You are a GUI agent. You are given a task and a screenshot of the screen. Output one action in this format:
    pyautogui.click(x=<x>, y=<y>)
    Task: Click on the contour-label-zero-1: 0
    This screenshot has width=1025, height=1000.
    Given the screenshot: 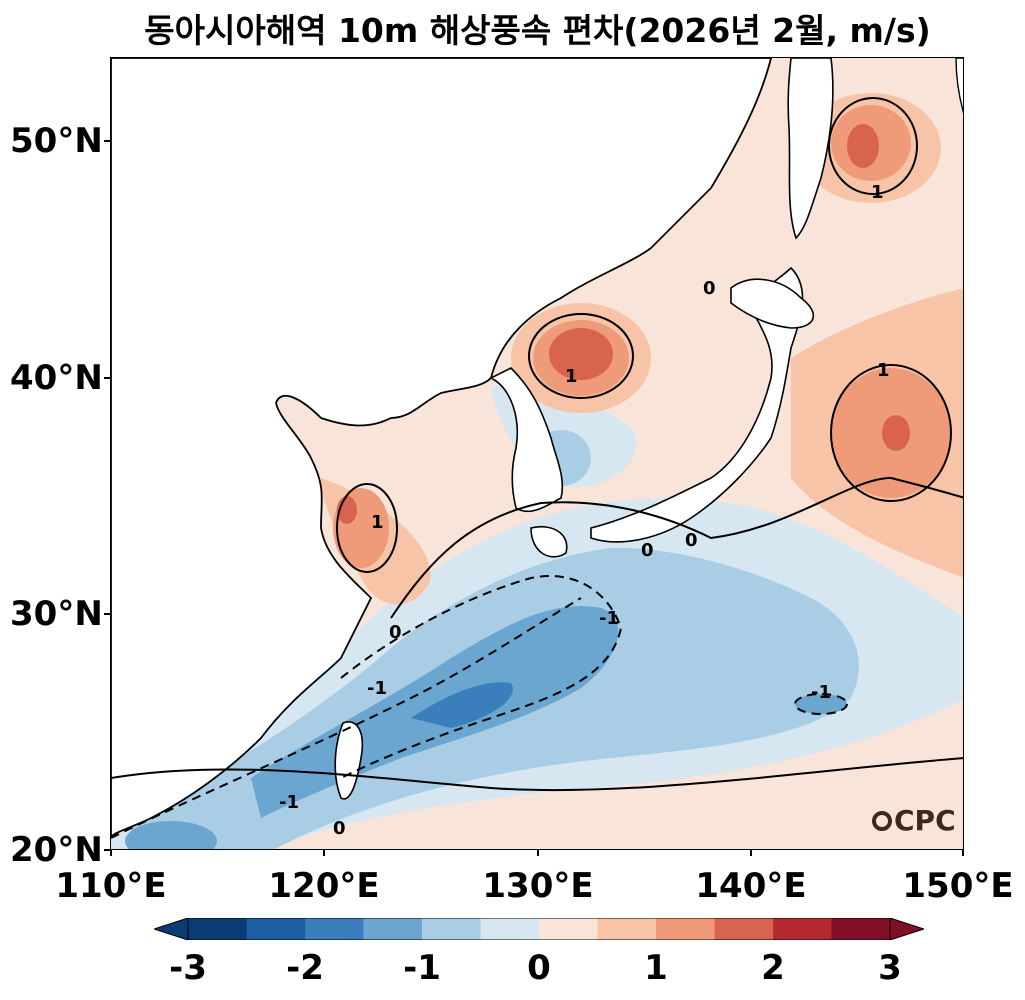 What is the action you would take?
    pyautogui.click(x=395, y=632)
    